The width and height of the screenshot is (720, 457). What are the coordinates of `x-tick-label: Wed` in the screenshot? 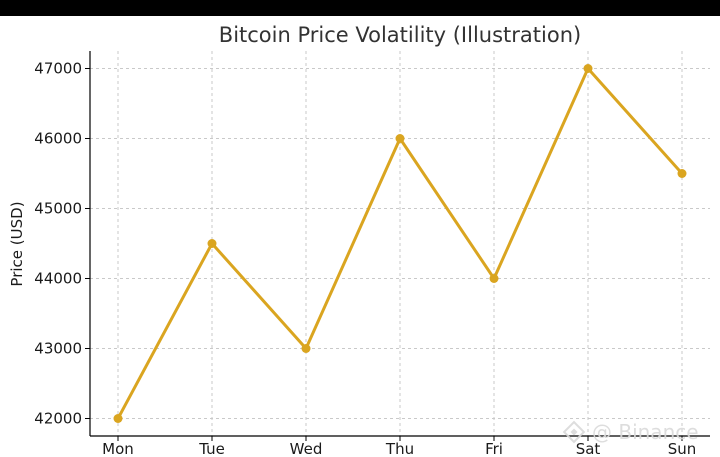 It's located at (306, 448).